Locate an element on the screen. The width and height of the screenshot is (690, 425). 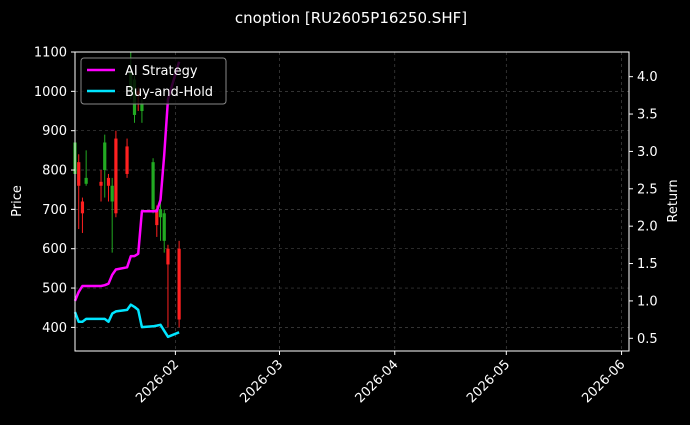
y-axis-right-label: Return is located at coordinates (673, 200).